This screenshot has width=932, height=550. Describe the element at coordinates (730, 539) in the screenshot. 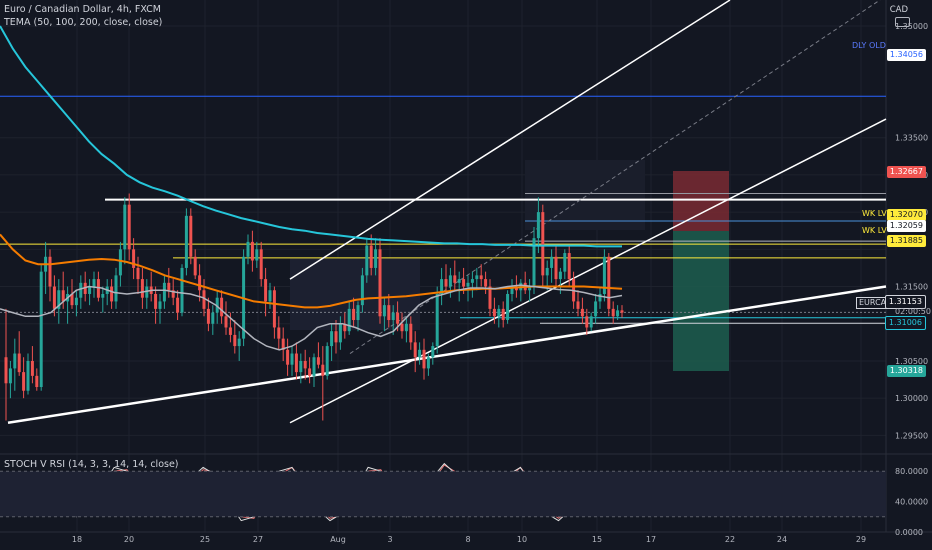

I see `time-tick-label: 22` at that location.